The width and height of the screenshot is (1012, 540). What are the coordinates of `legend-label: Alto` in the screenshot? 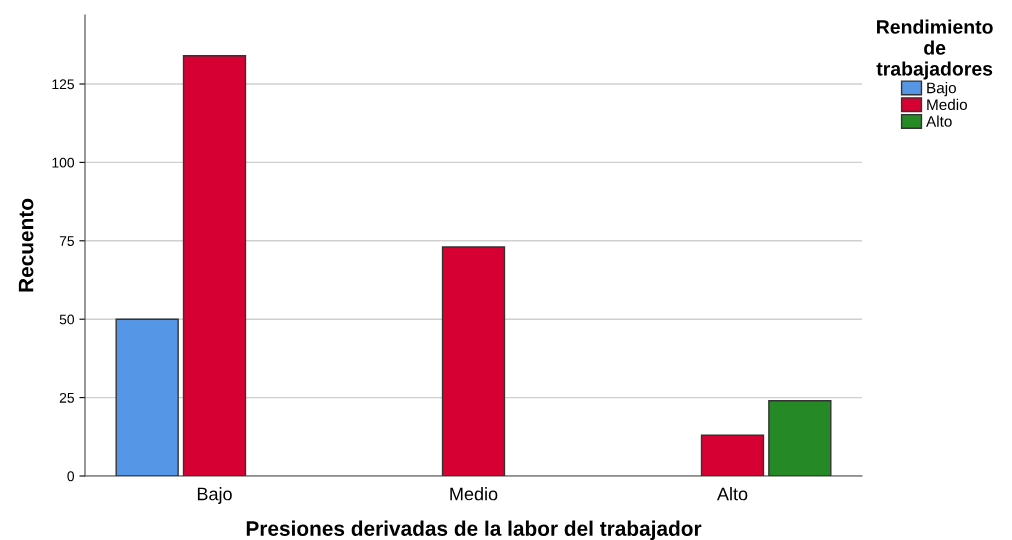 It's located at (939, 121).